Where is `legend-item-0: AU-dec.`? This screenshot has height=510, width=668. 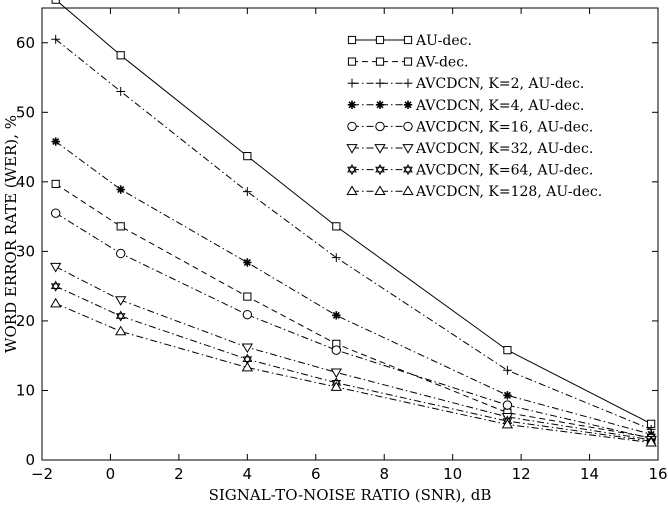 legend-item-0: AU-dec. is located at coordinates (409, 41).